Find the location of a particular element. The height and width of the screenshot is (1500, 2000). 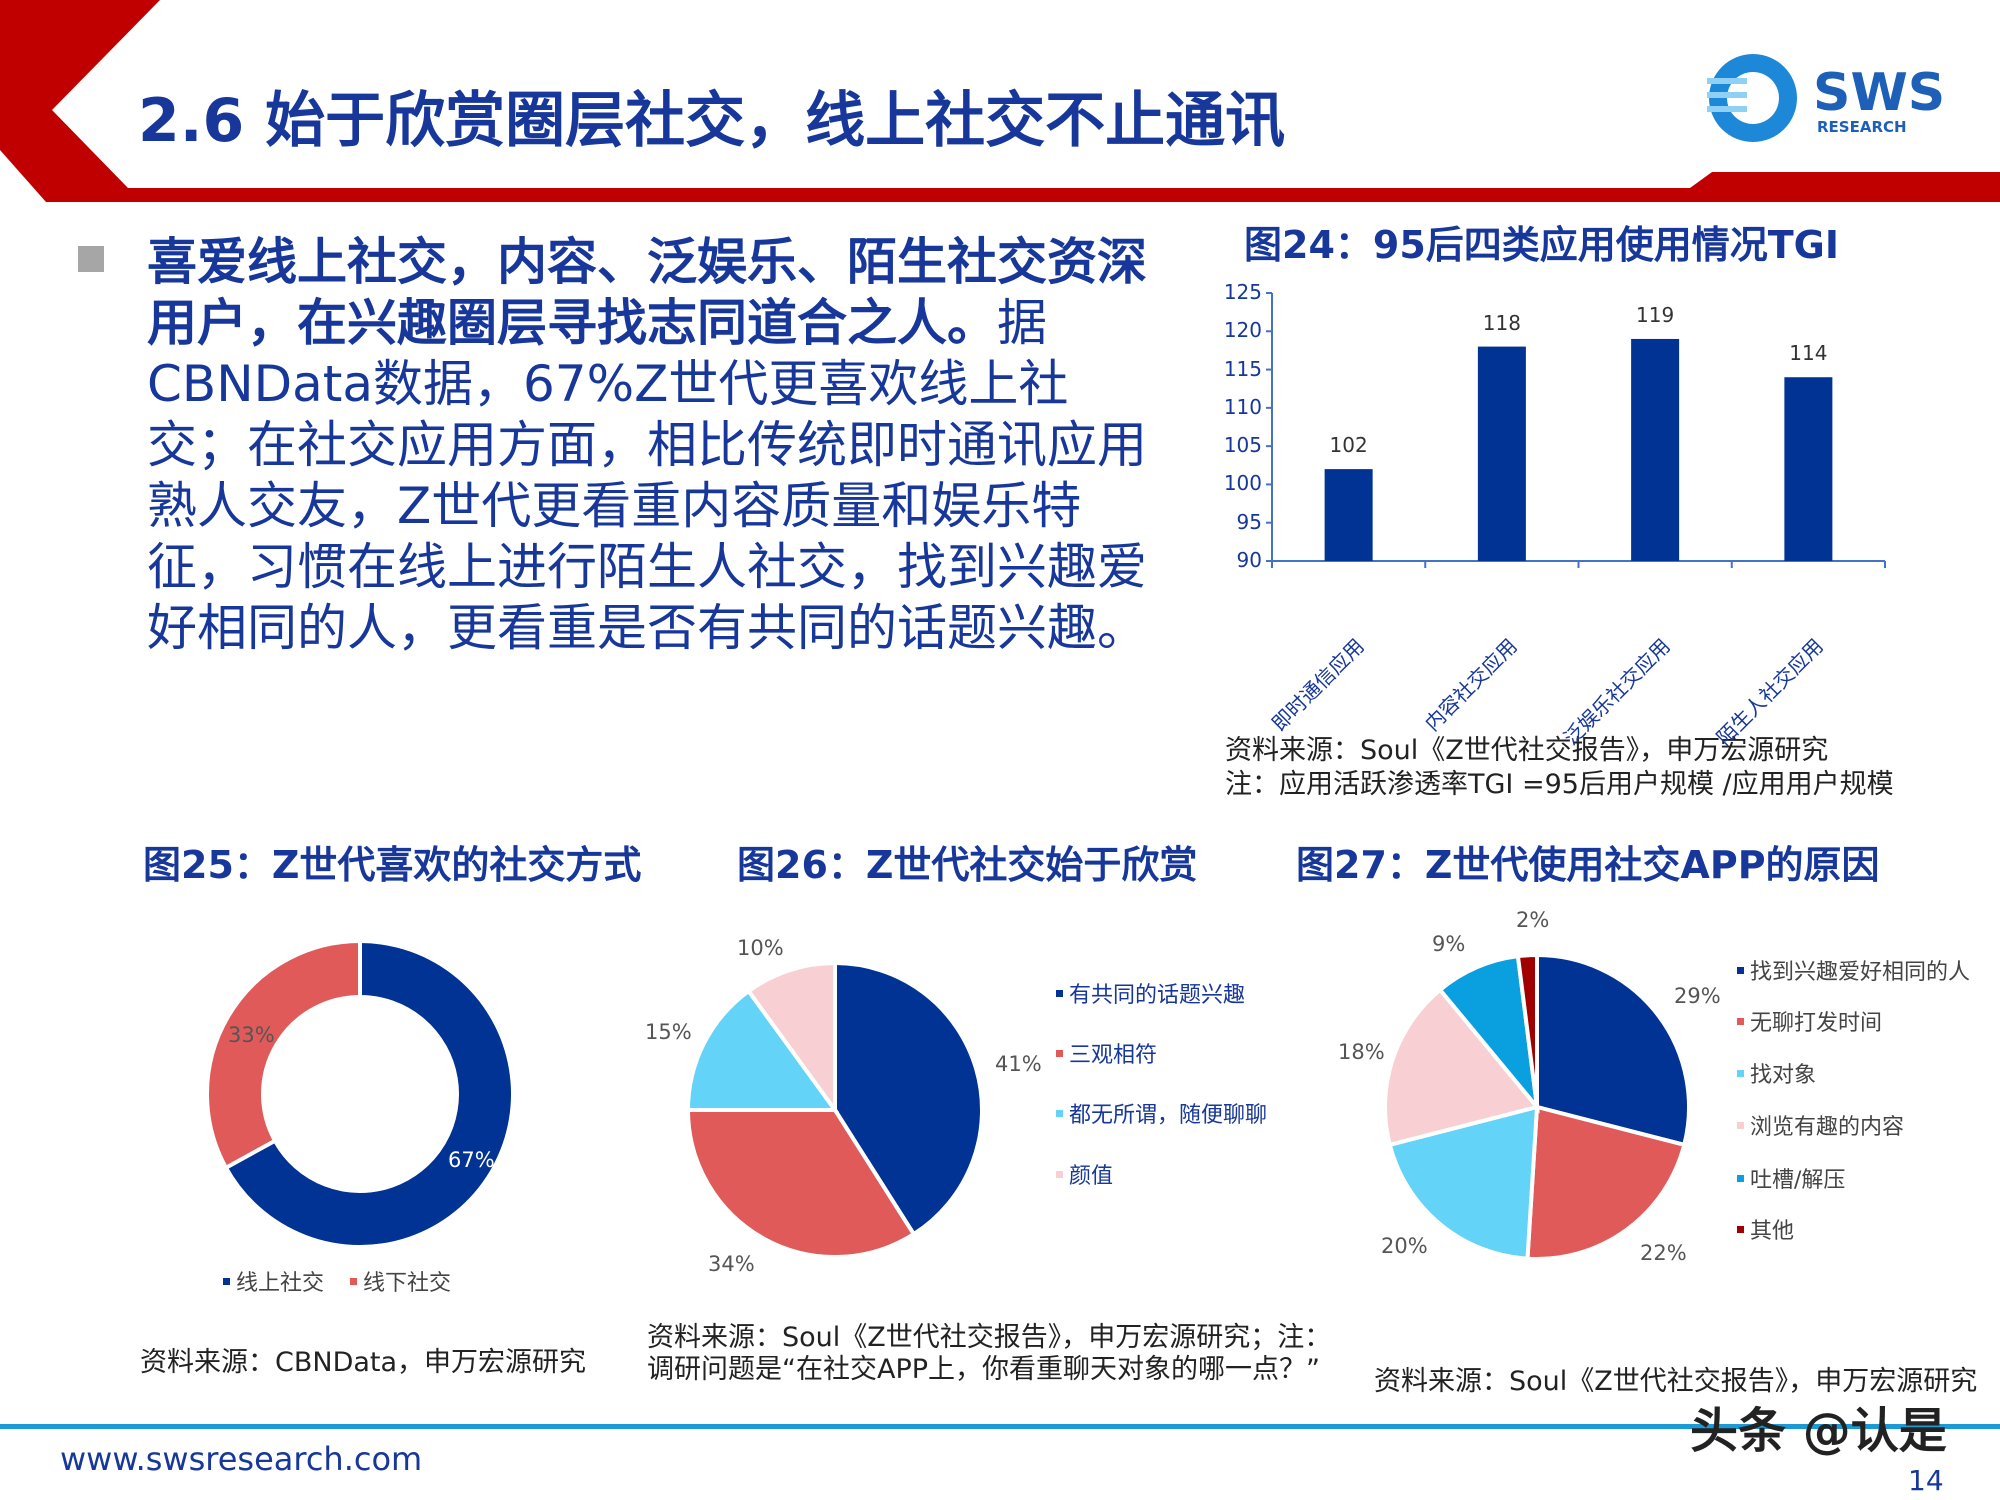

y-tick-label: 120 is located at coordinates (1242, 330).